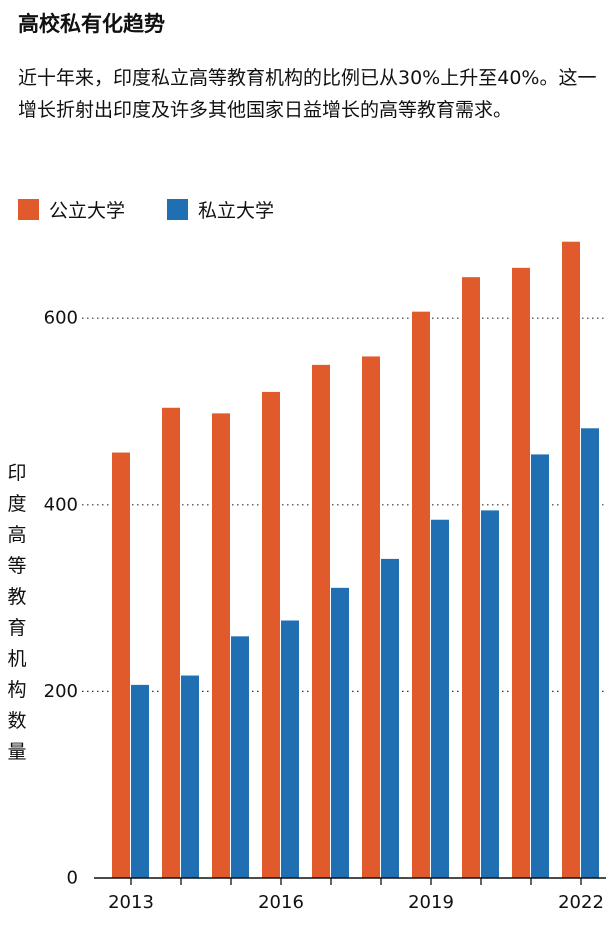 Image resolution: width=614 pixels, height=926 pixels. What do you see at coordinates (431, 902) in the screenshot?
I see `x-tick-label: 2019` at bounding box center [431, 902].